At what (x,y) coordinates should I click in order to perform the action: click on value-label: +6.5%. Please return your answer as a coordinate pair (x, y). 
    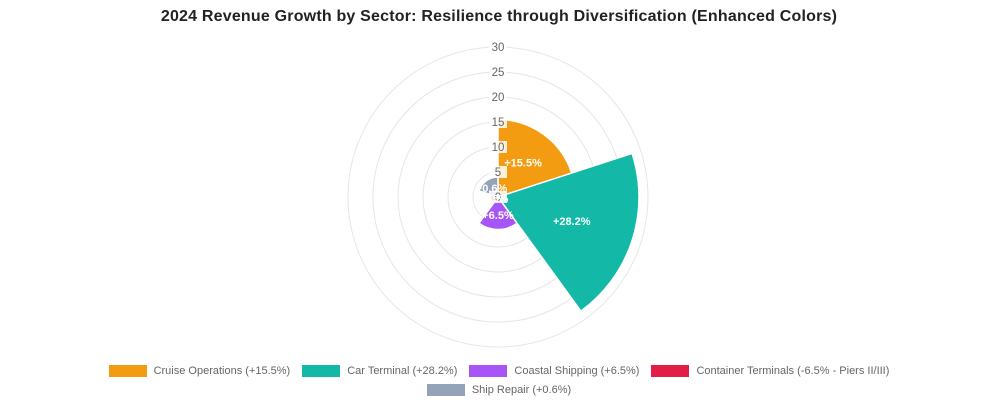
    Looking at the image, I should click on (498, 216).